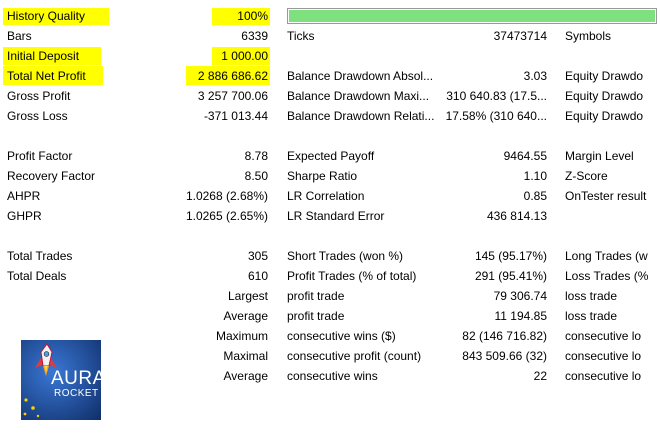  I want to click on stats-cell-c3, so click(365, 136).